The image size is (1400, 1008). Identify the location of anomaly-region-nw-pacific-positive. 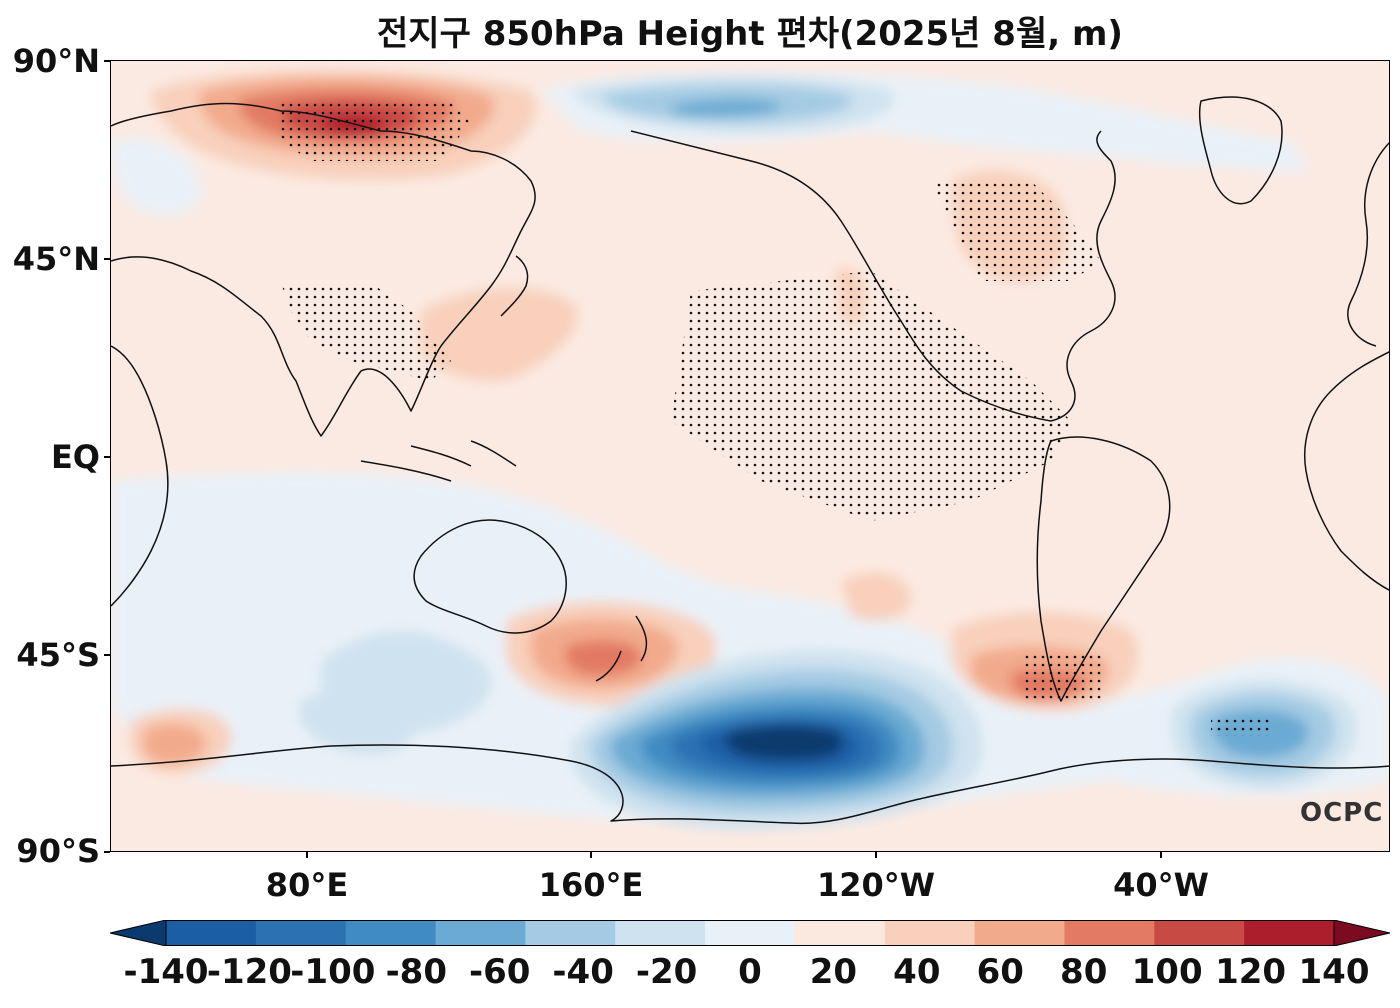
(499, 334).